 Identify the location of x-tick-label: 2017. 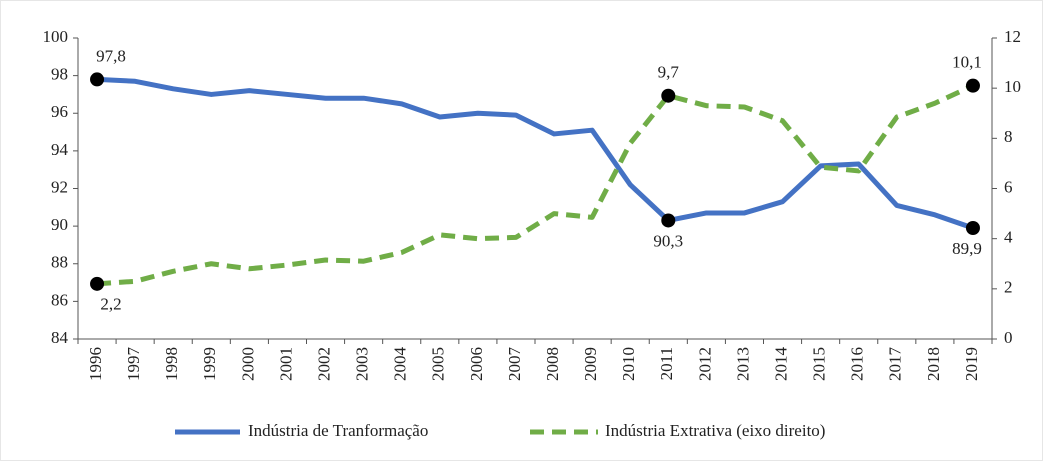
(895, 364).